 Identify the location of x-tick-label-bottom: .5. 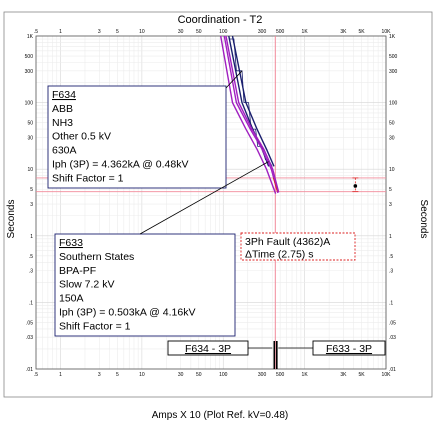
(36, 375).